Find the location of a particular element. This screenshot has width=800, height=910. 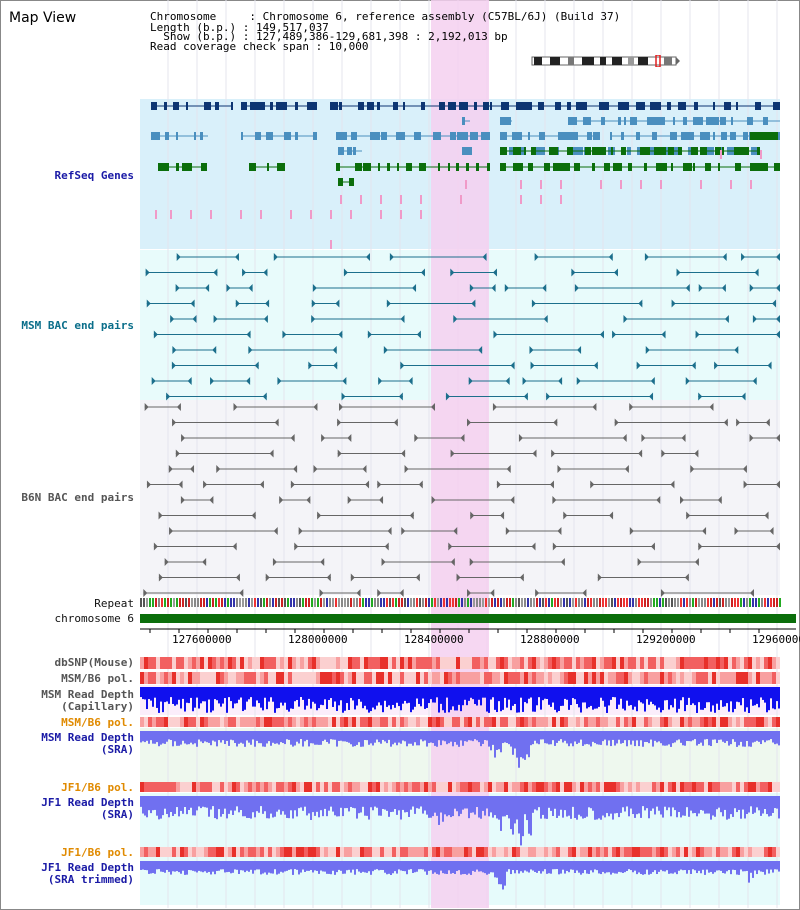

jf1-sra-trimmed-sublabel: (SRA trimmed) is located at coordinates (90, 879).